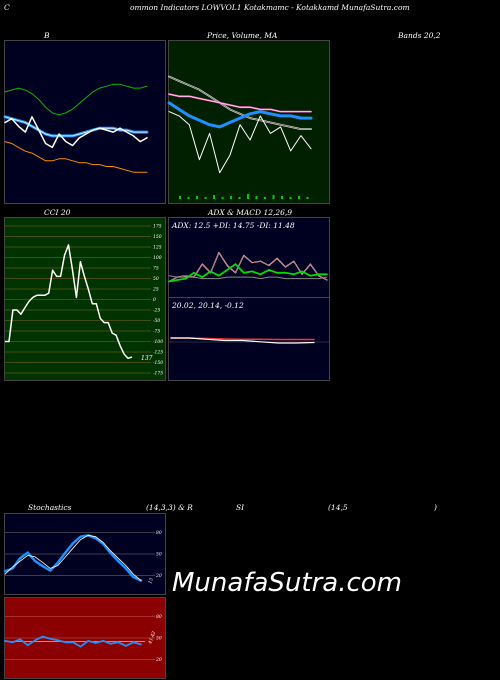 Image resolution: width=500 pixels, height=680 pixels. Describe the element at coordinates (248, 277) in the screenshot. I see `adx-line` at that location.